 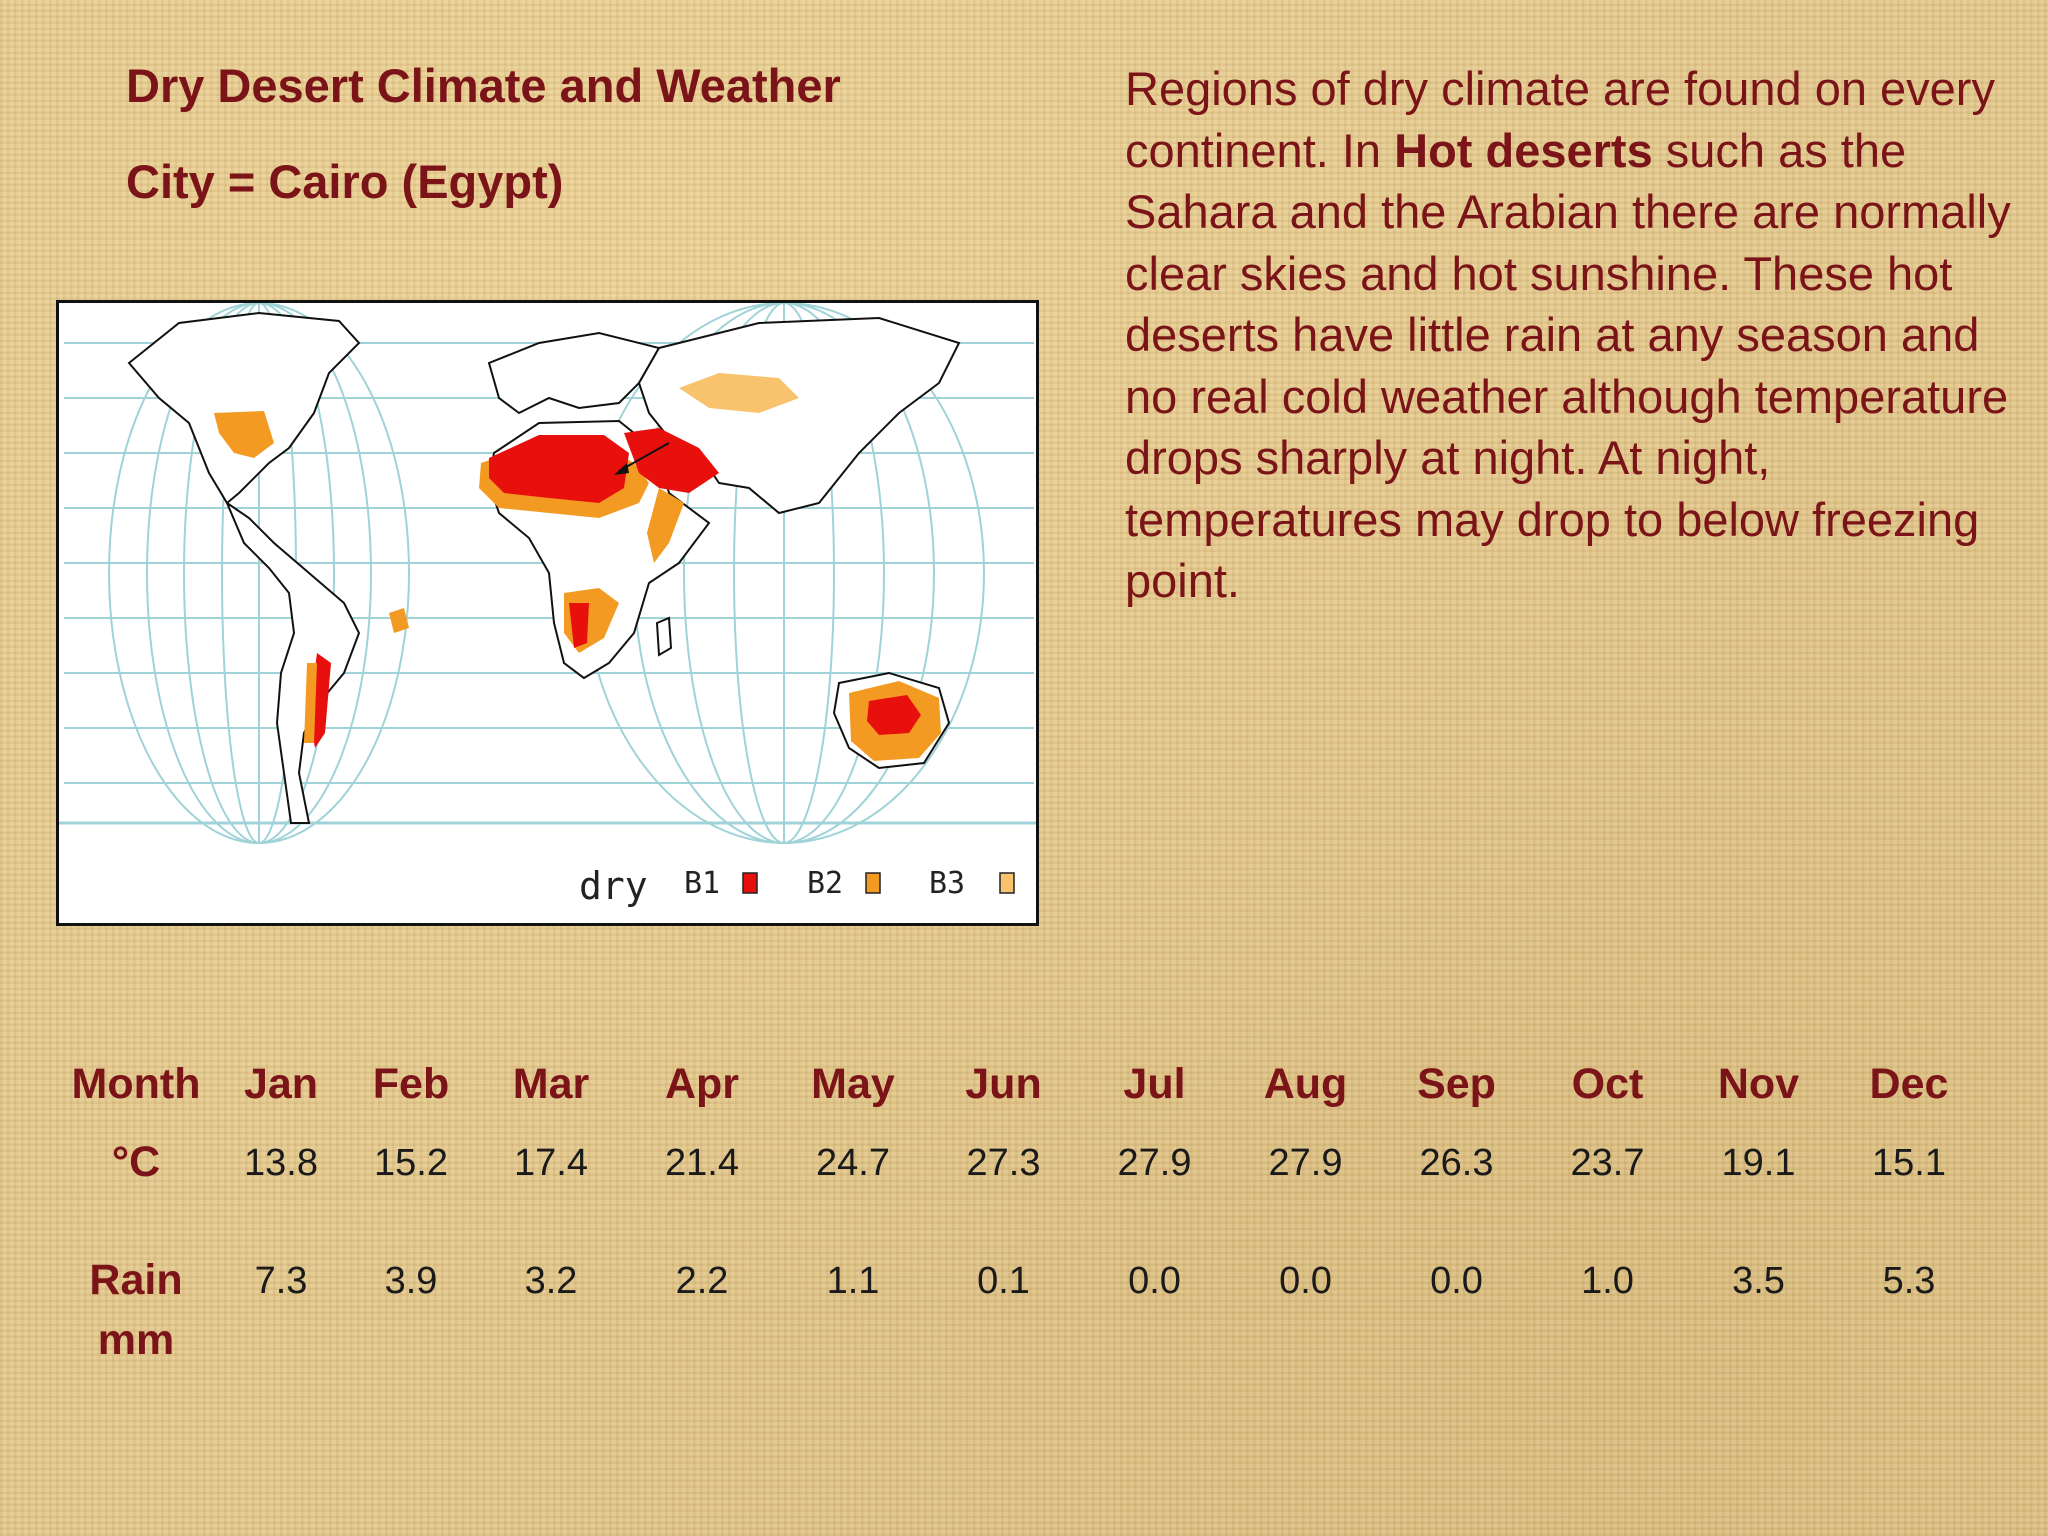 What do you see at coordinates (136, 1340) in the screenshot?
I see `rain-label-line2: mm` at bounding box center [136, 1340].